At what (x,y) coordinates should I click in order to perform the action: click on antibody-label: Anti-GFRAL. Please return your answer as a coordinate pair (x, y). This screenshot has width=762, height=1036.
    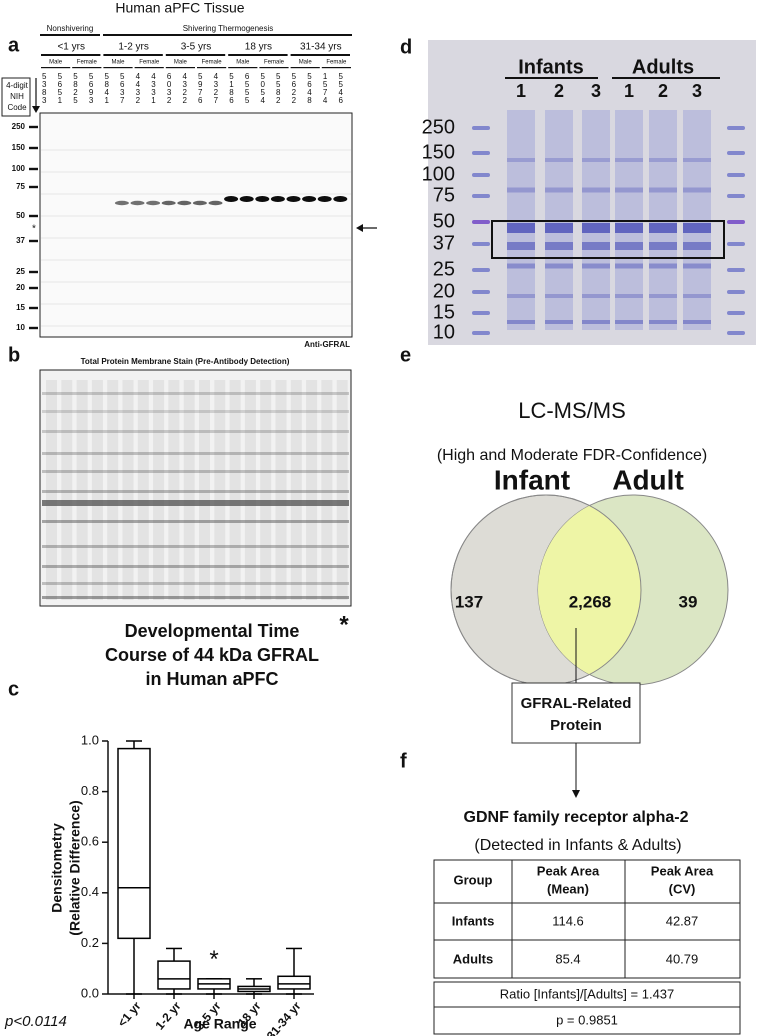
    Looking at the image, I should click on (327, 344).